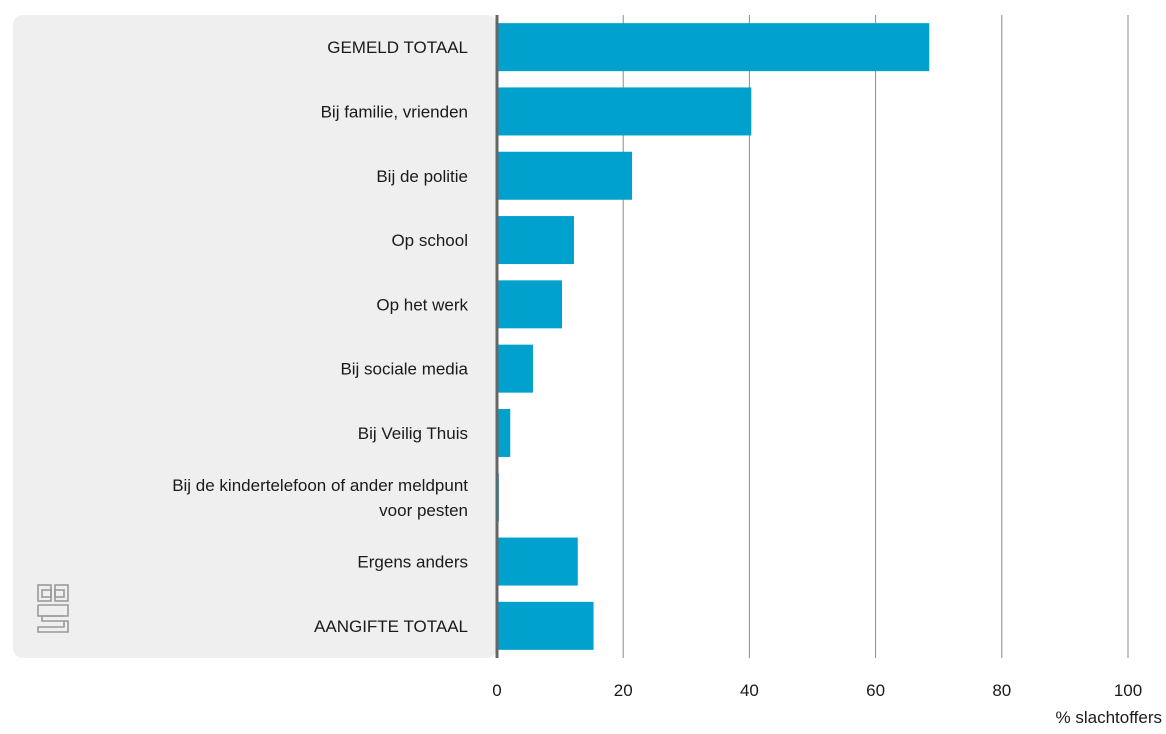  Describe the element at coordinates (413, 433) in the screenshot. I see `category-label: Bij Veilig Thuis` at that location.